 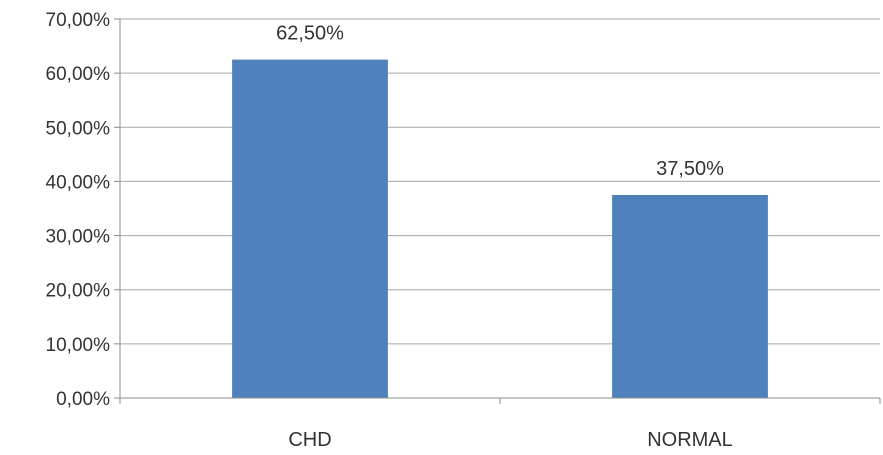 What do you see at coordinates (78, 291) in the screenshot?
I see `y-tick-label: 20,00%` at bounding box center [78, 291].